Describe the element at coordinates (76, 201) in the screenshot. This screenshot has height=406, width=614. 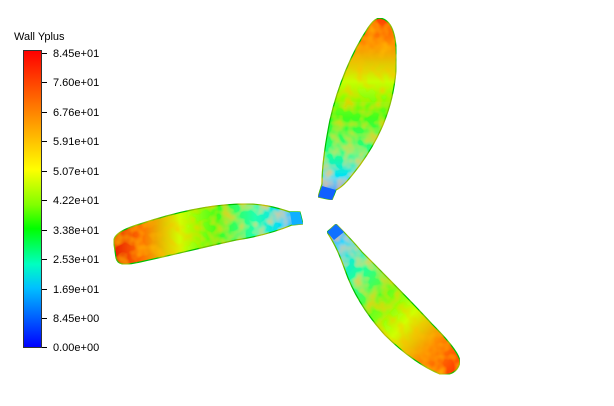
I see `colorbar-label: 4.22e+01` at that location.